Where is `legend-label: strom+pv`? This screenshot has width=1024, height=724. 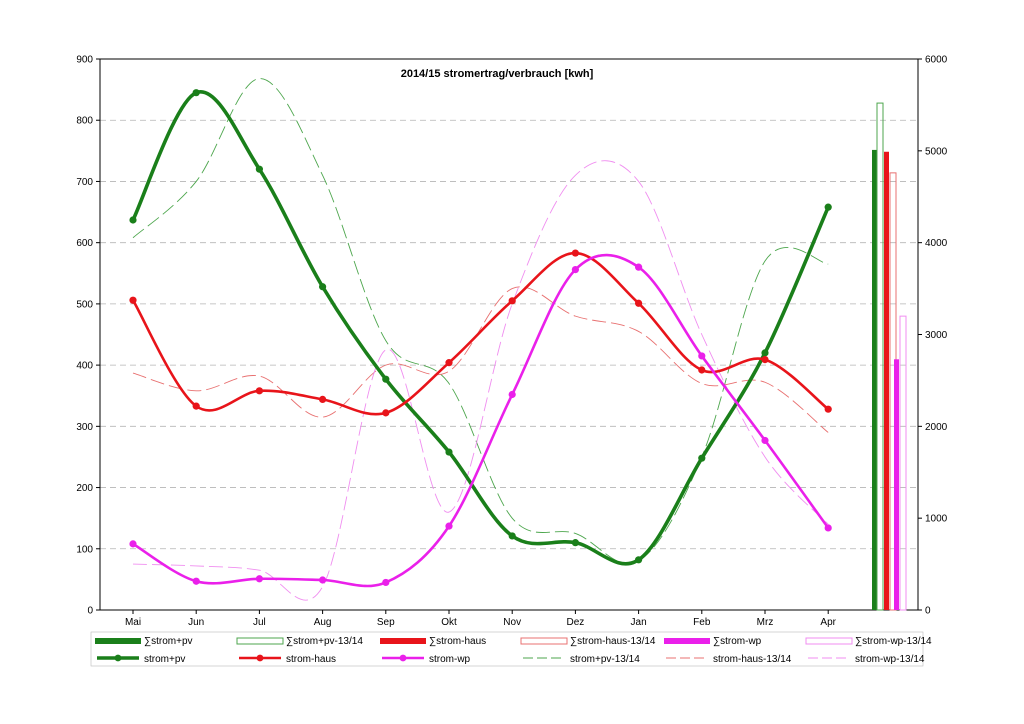
legend-label: strom+pv is located at coordinates (164, 659).